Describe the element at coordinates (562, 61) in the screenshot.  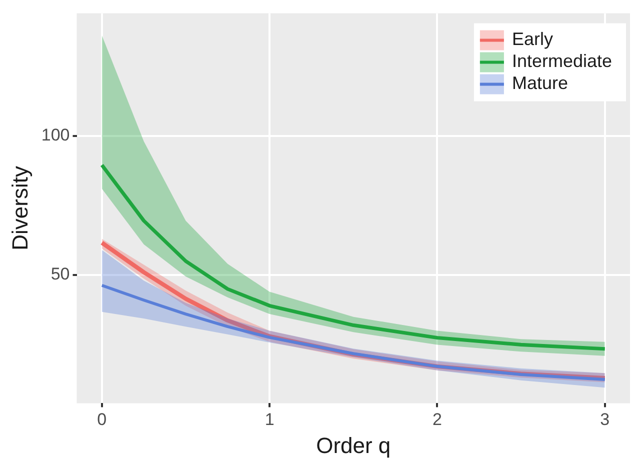
I see `legend-label: Intermediate` at that location.